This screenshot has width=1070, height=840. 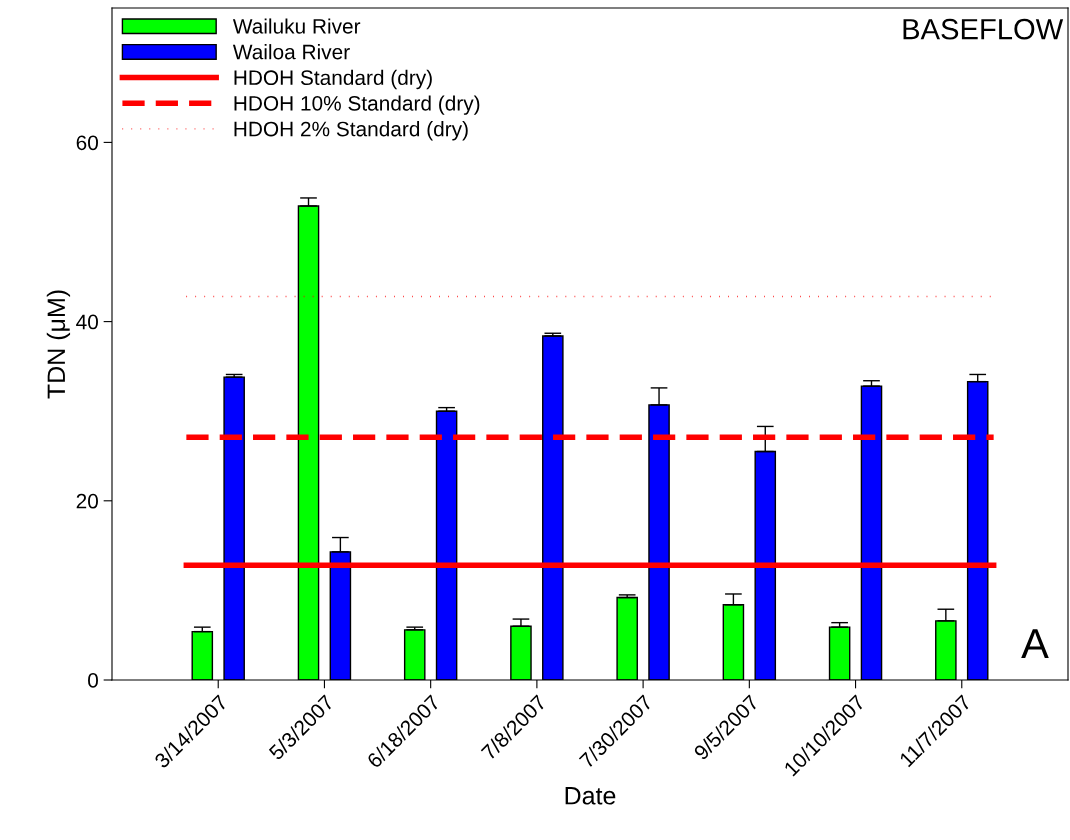 I want to click on legend-label: Wailuku River, so click(x=296, y=26).